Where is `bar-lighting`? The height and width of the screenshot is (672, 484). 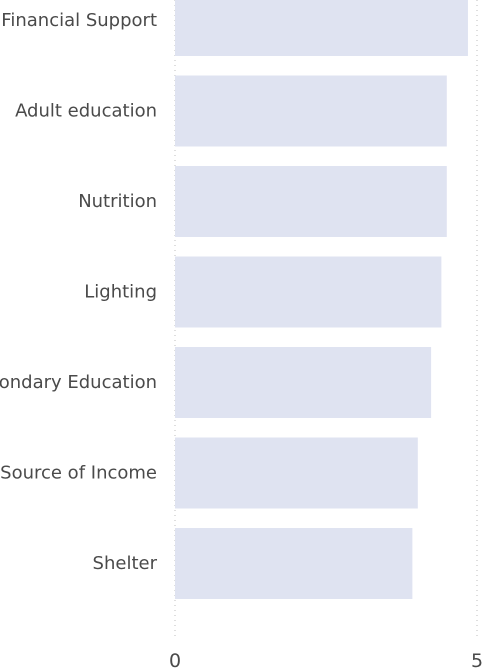 bar-lighting is located at coordinates (308, 292).